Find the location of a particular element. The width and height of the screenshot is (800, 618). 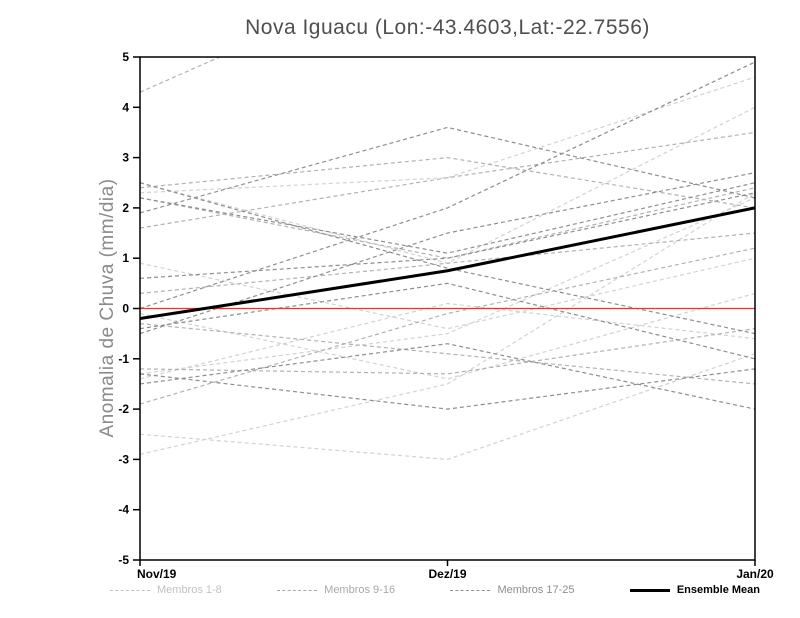

legend-label: Membros 1-8 is located at coordinates (189, 590).